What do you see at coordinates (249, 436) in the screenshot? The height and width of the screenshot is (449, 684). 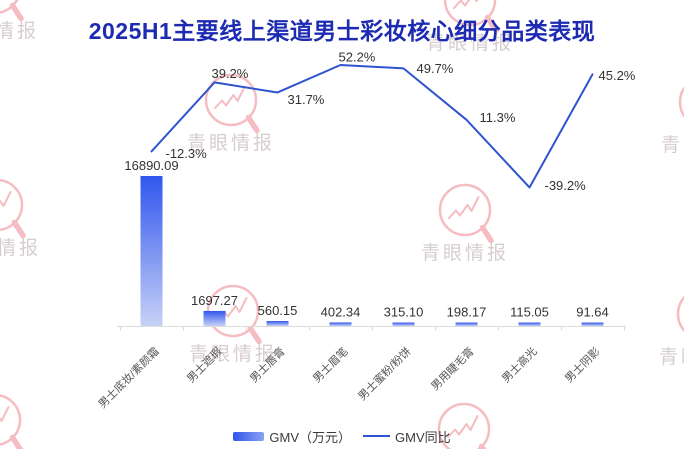 I see `bar-series-swatch-icon` at bounding box center [249, 436].